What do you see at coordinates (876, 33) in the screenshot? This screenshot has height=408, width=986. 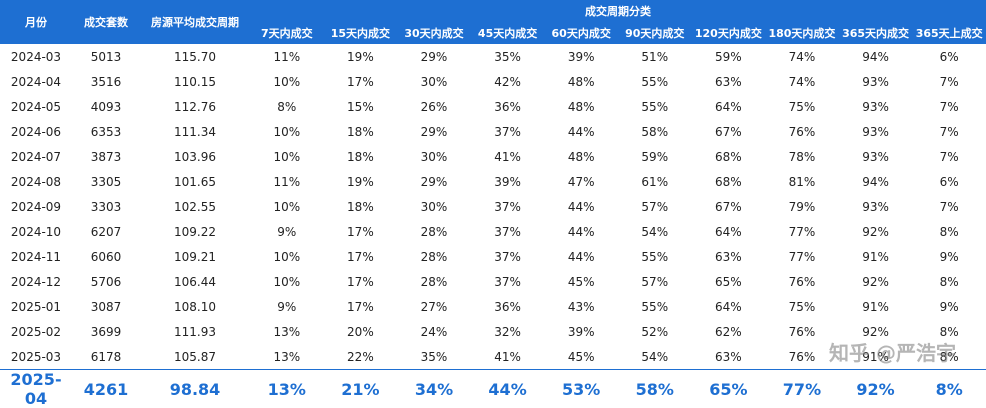 I see `column-header: 365天内成交` at bounding box center [876, 33].